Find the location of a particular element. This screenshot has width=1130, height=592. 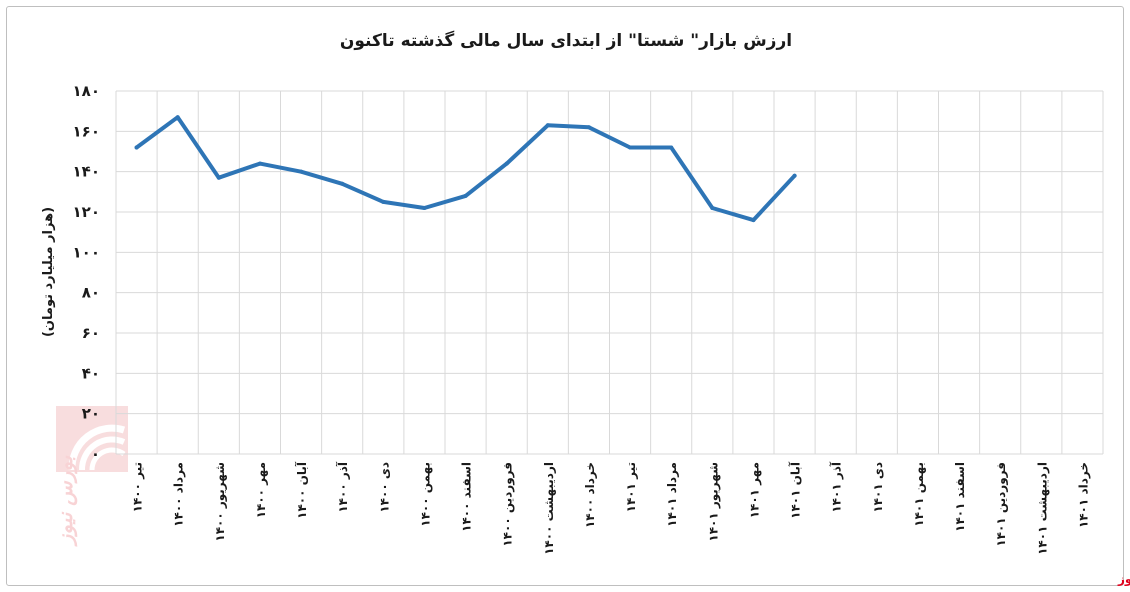

x-tick-label: آذر ۱۴۰۱ is located at coordinates (836, 487).